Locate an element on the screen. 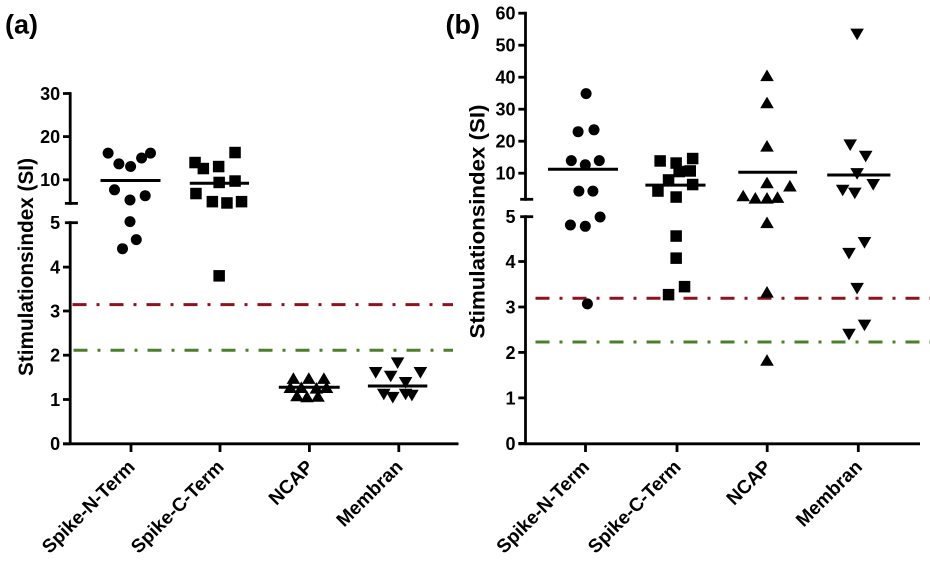  svg-text: 40 is located at coordinates (505, 78).